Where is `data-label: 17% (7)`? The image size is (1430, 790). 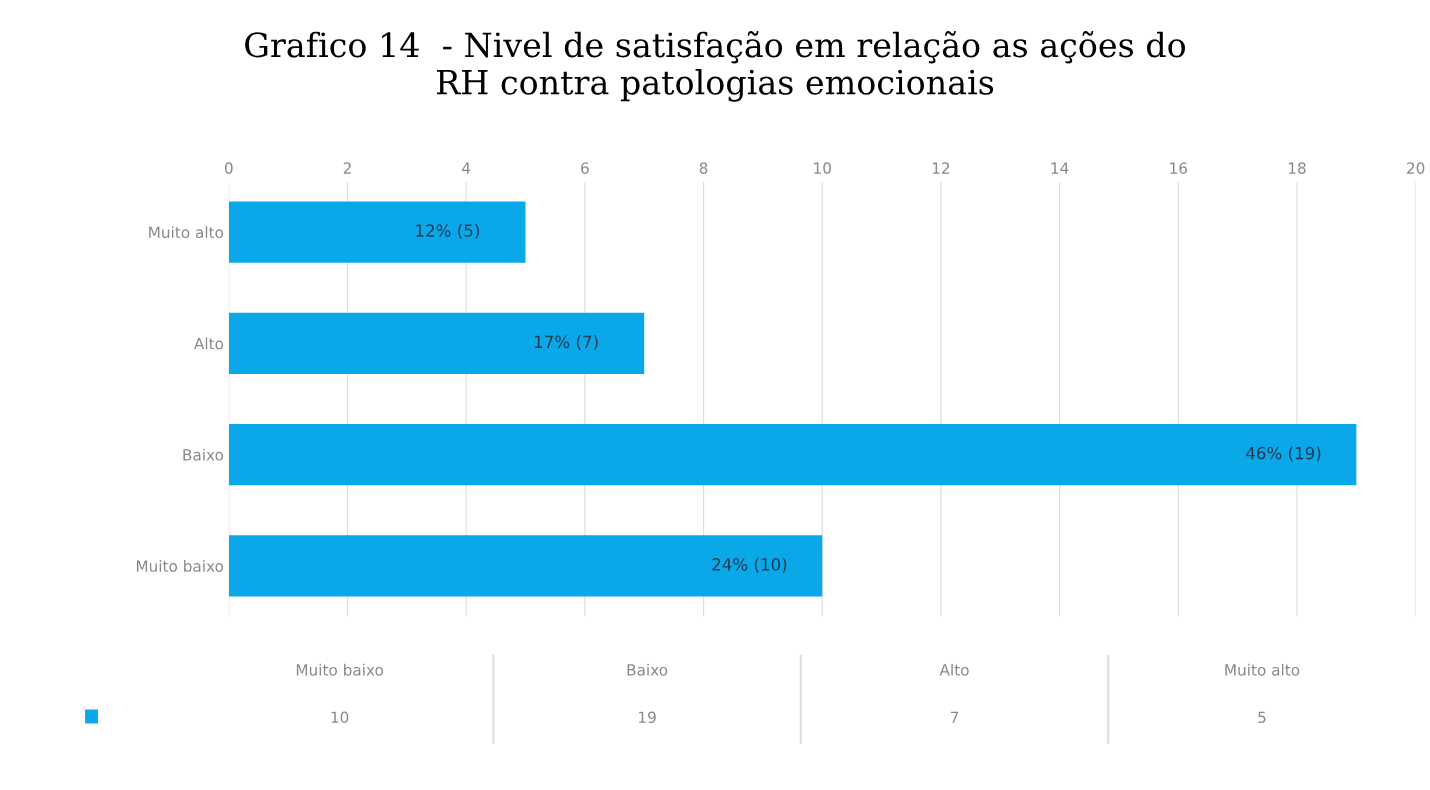
data-label: 17% (7) is located at coordinates (566, 343).